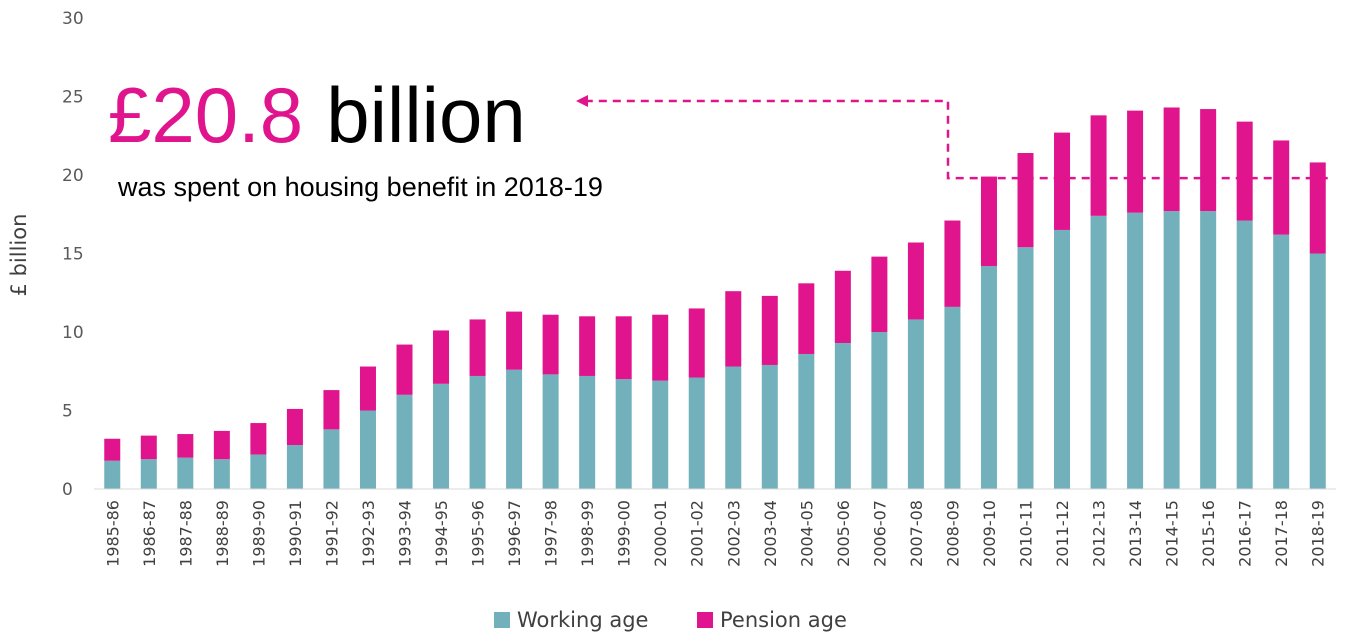  I want to click on legend: Working age Pension age, so click(670, 620).